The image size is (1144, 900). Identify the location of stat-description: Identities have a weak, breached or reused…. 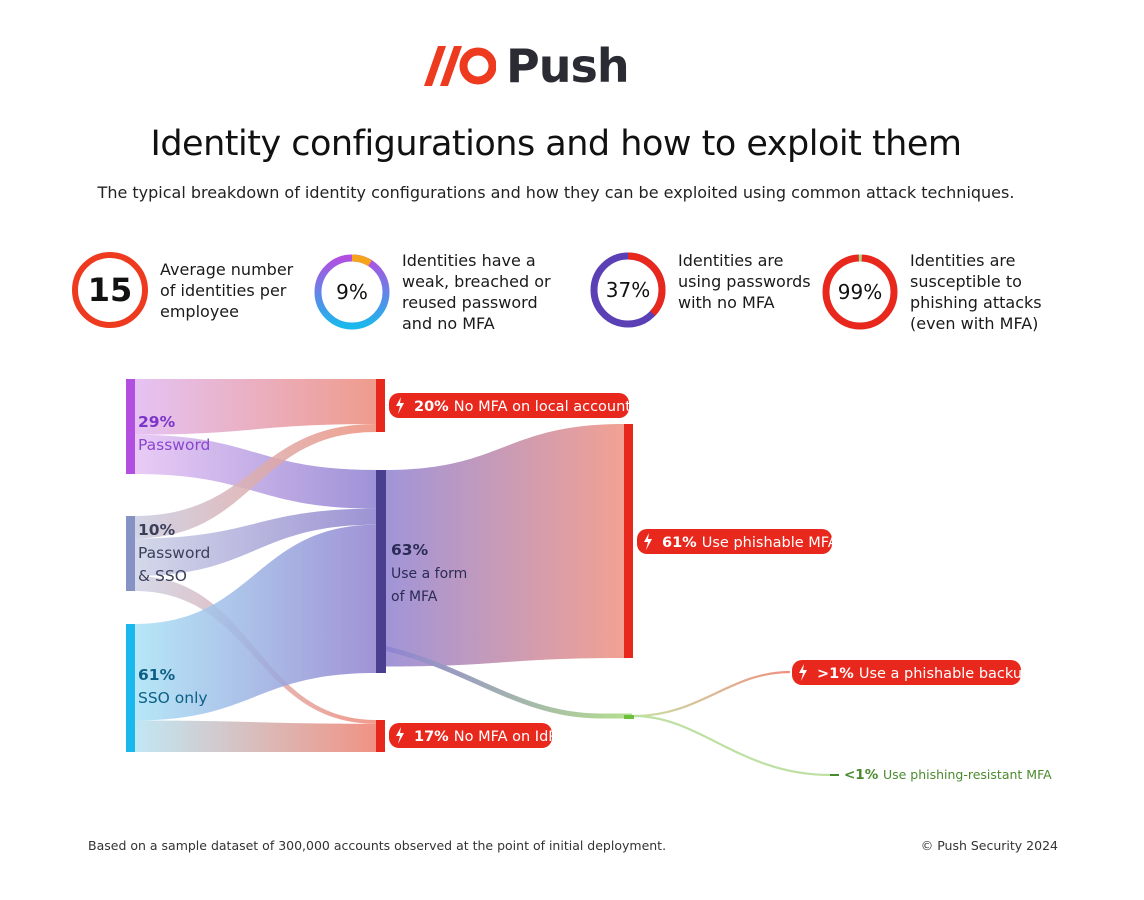
(476, 292).